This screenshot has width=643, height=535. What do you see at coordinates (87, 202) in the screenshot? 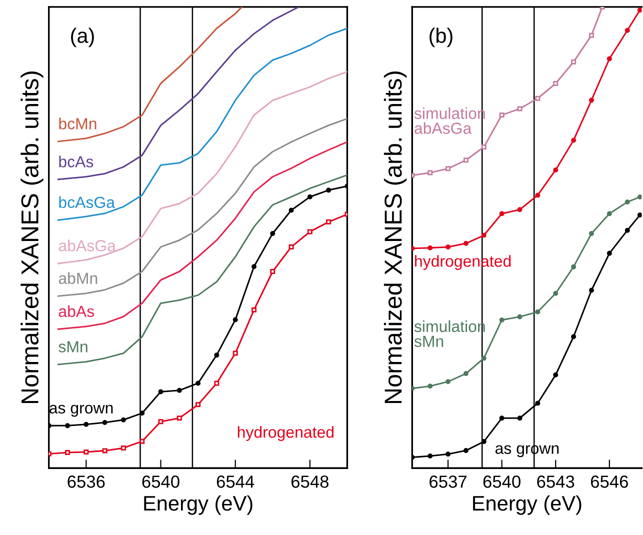
I see `series-label: bcAsGa` at bounding box center [87, 202].